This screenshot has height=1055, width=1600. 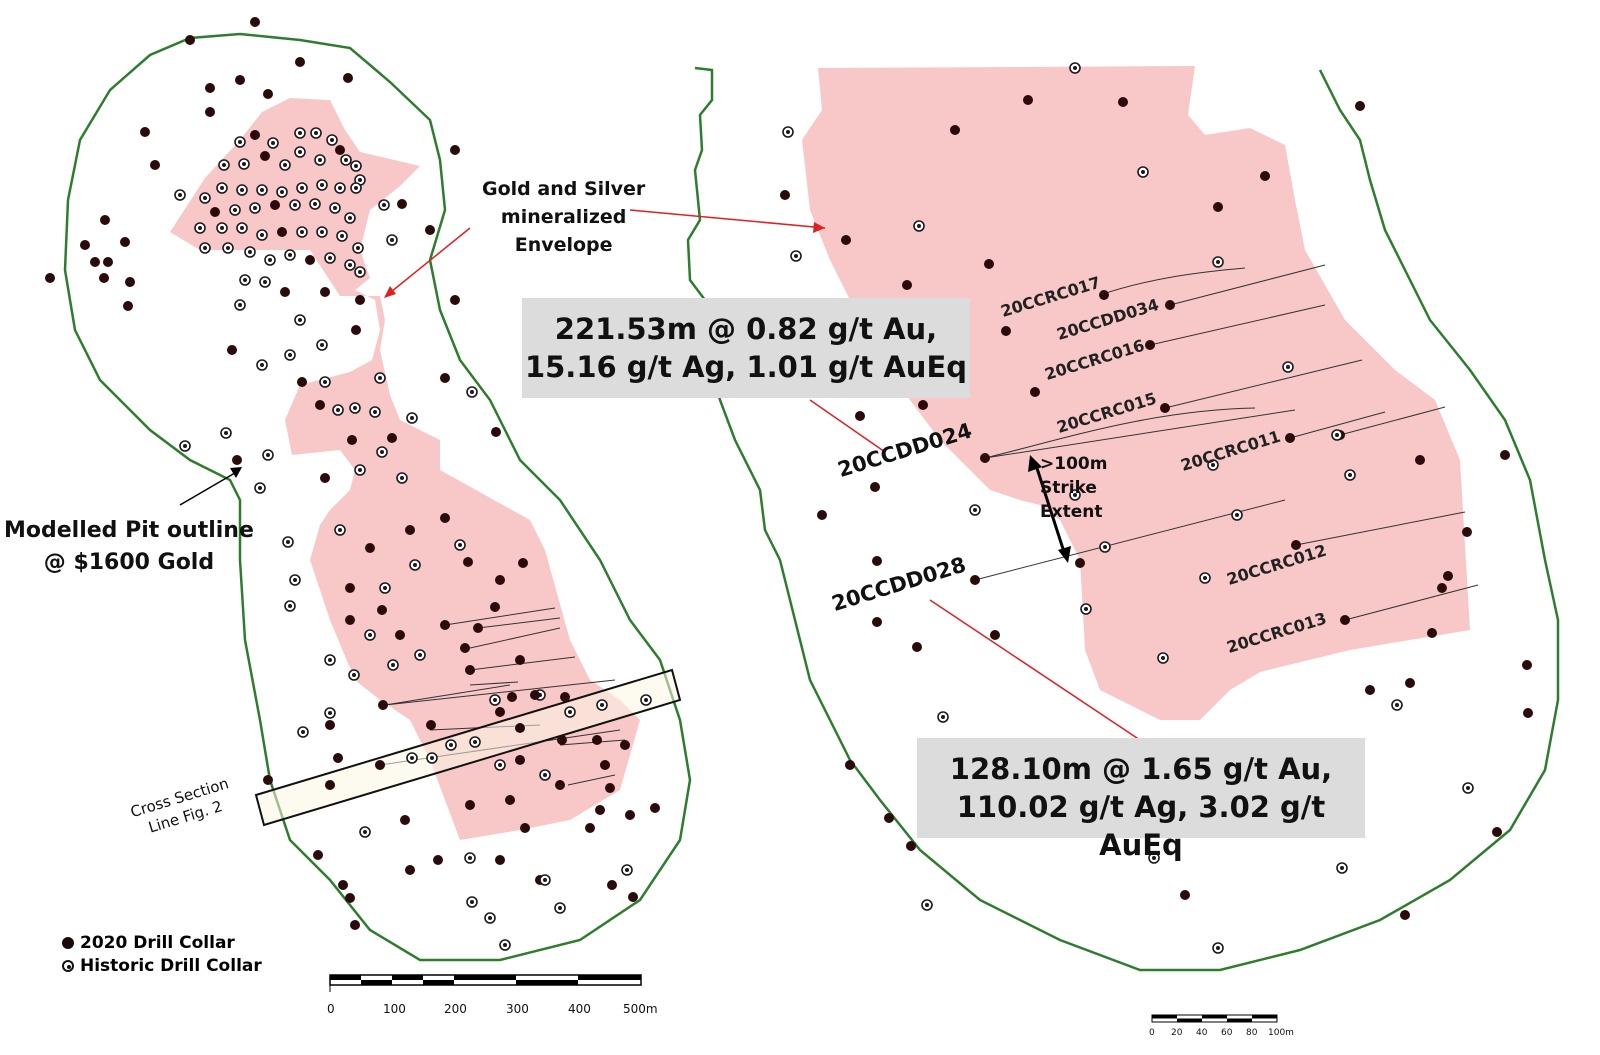 What do you see at coordinates (1252, 1033) in the screenshot?
I see `scale-right-tick-4: 80` at bounding box center [1252, 1033].